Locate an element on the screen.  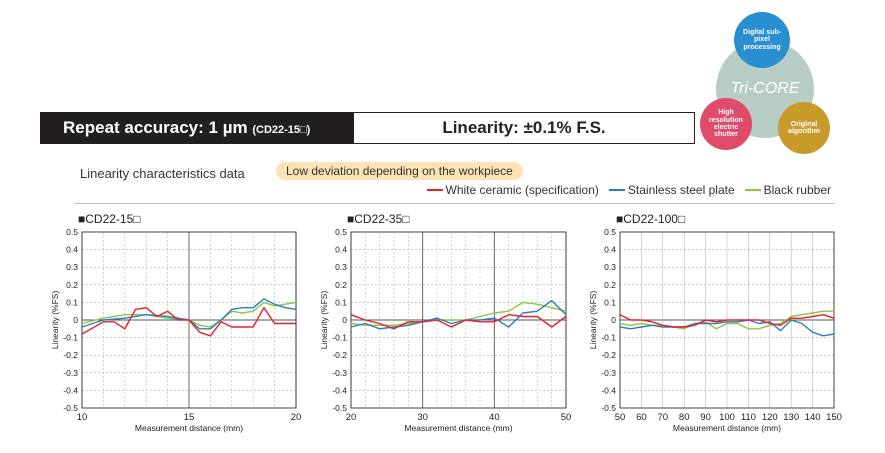
linearity-label: Linearity: ±0.1% F.S. is located at coordinates (524, 127).